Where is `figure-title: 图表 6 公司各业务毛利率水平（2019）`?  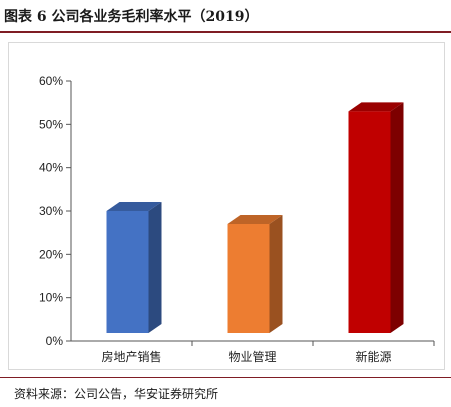 figure-title: 图表 6 公司各业务毛利率水平（2019） is located at coordinates (131, 17).